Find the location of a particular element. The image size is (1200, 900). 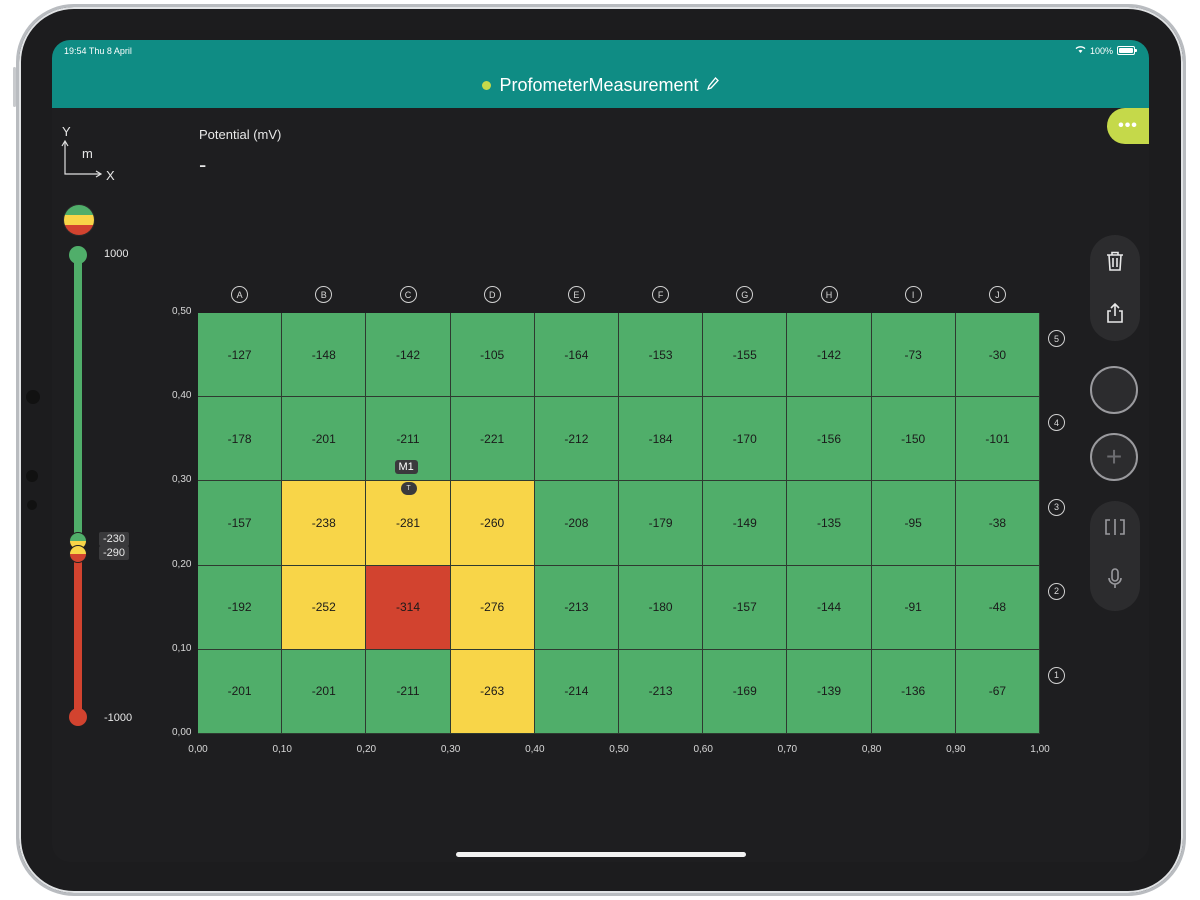

y-tick-label: 0,20 is located at coordinates (182, 564).